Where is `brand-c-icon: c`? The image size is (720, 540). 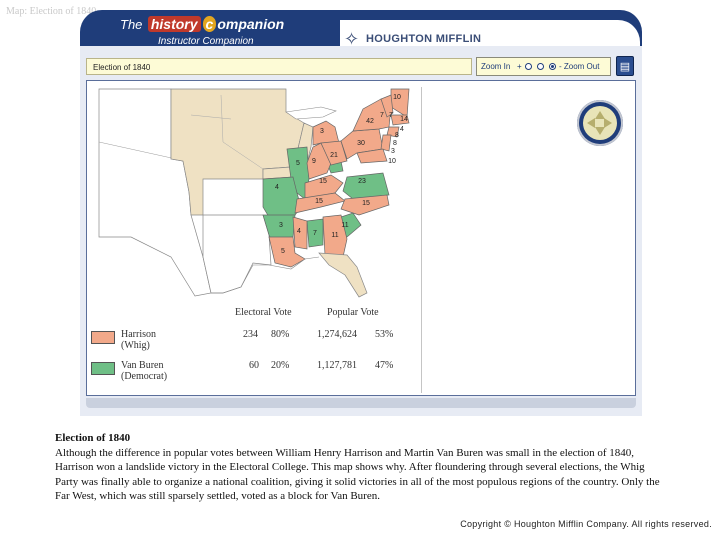 brand-c-icon: c is located at coordinates (209, 24).